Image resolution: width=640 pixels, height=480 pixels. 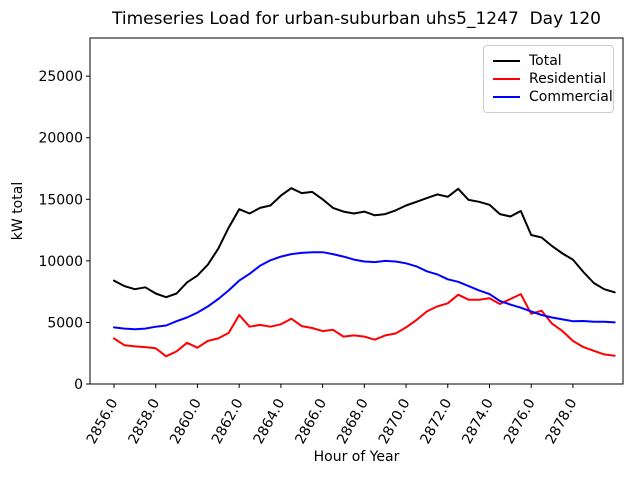 I want to click on x-tick-label: 2878.0, so click(x=562, y=421).